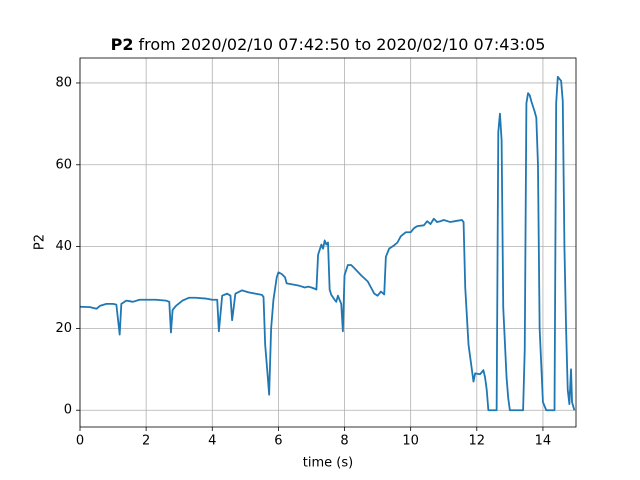 The width and height of the screenshot is (640, 480). What do you see at coordinates (63, 246) in the screenshot?
I see `y-tick-label: 40` at bounding box center [63, 246].